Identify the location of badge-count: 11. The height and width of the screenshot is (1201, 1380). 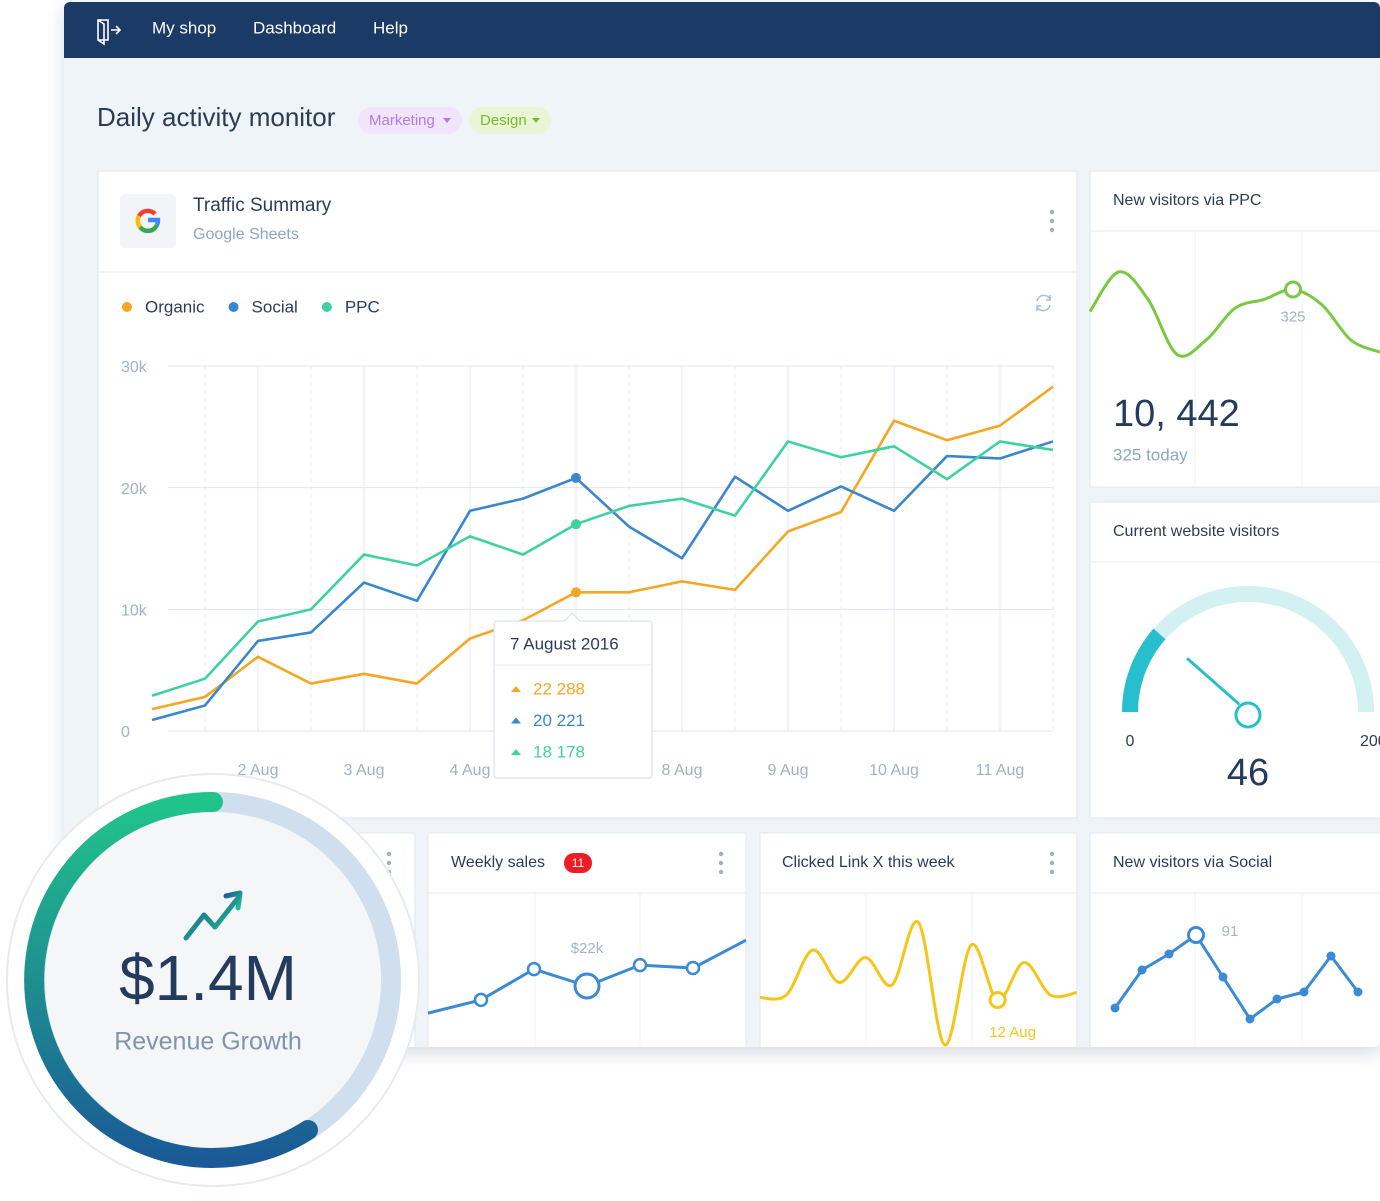
(578, 863).